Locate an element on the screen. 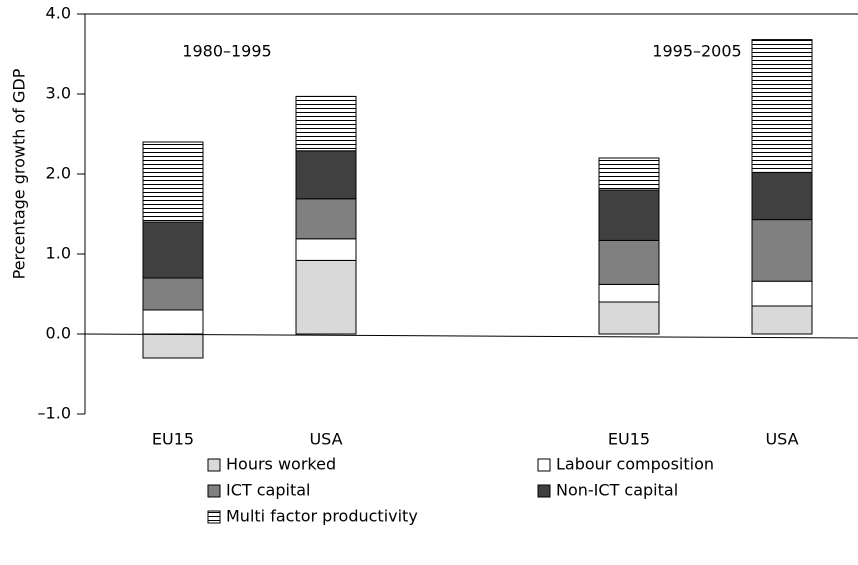  zero-line is located at coordinates (471, 336).